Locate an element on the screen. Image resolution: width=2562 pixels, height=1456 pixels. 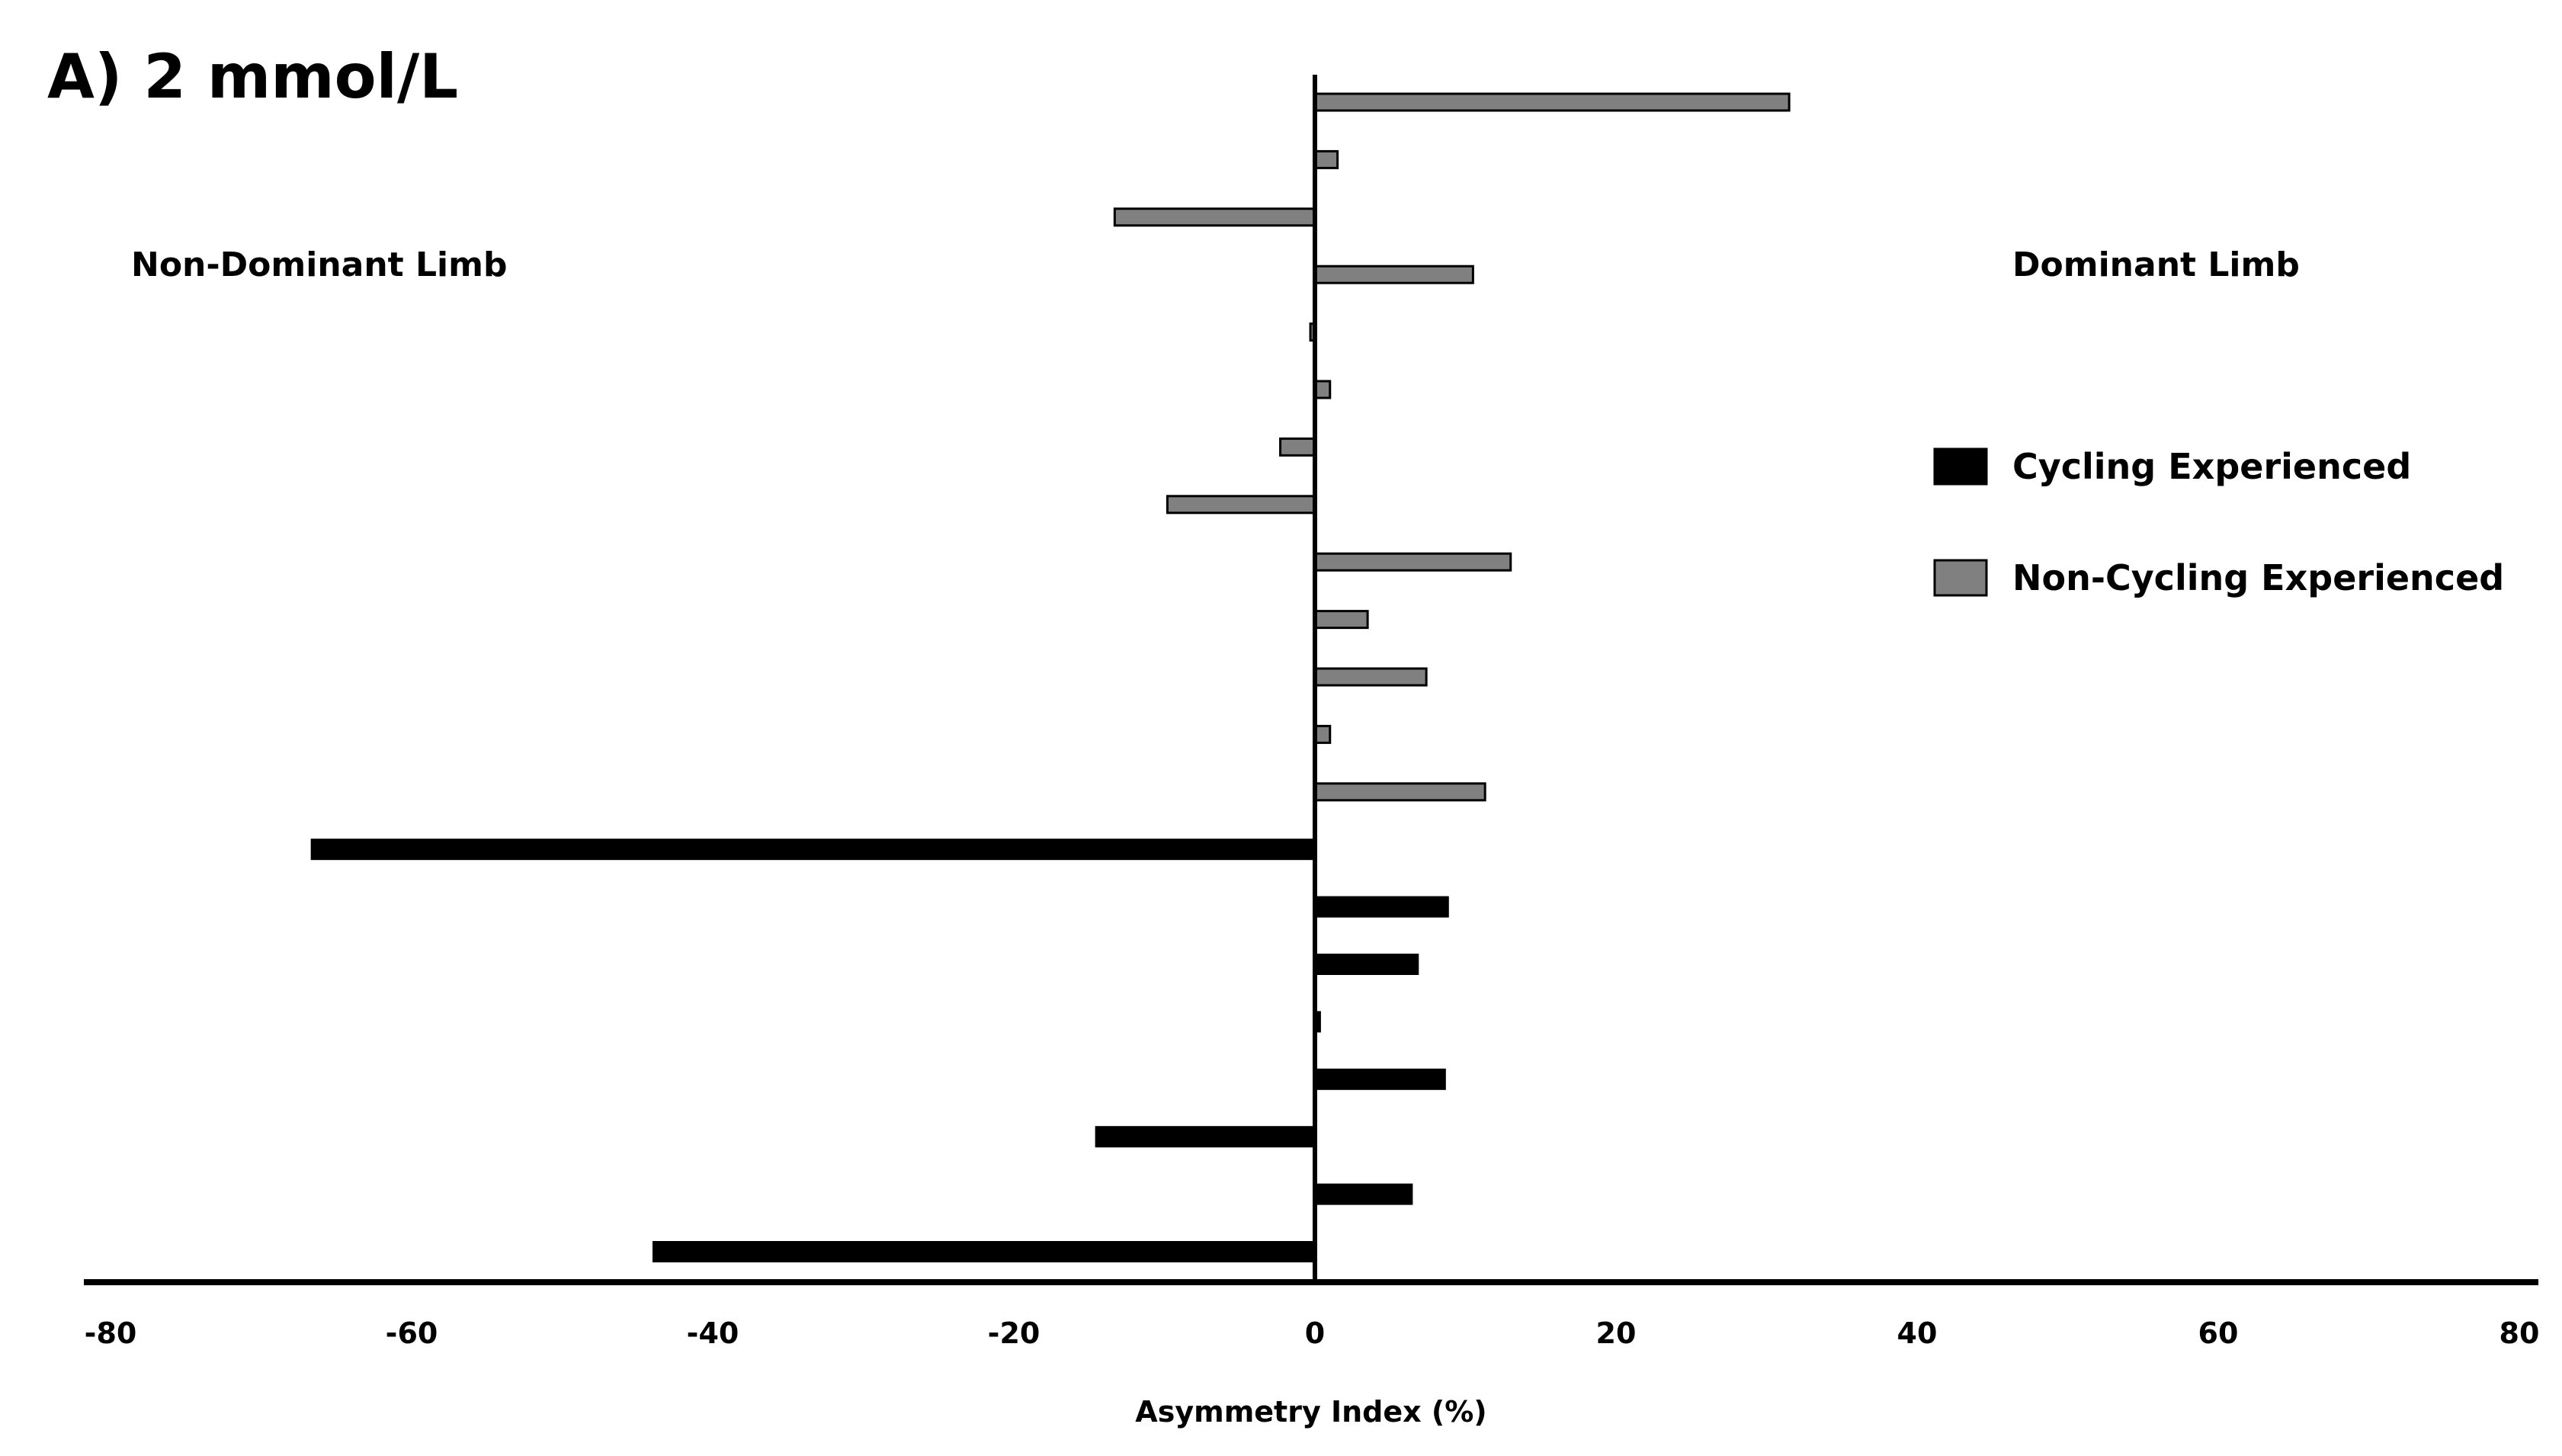
legend-label: Cycling Experienced is located at coordinates (2211, 466).